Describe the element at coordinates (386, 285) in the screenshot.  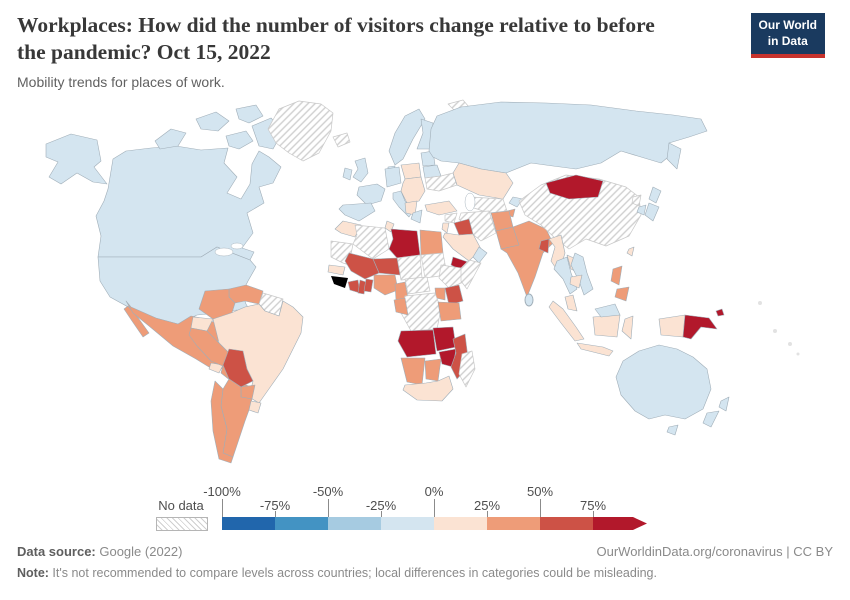
I see `country-nigeria` at that location.